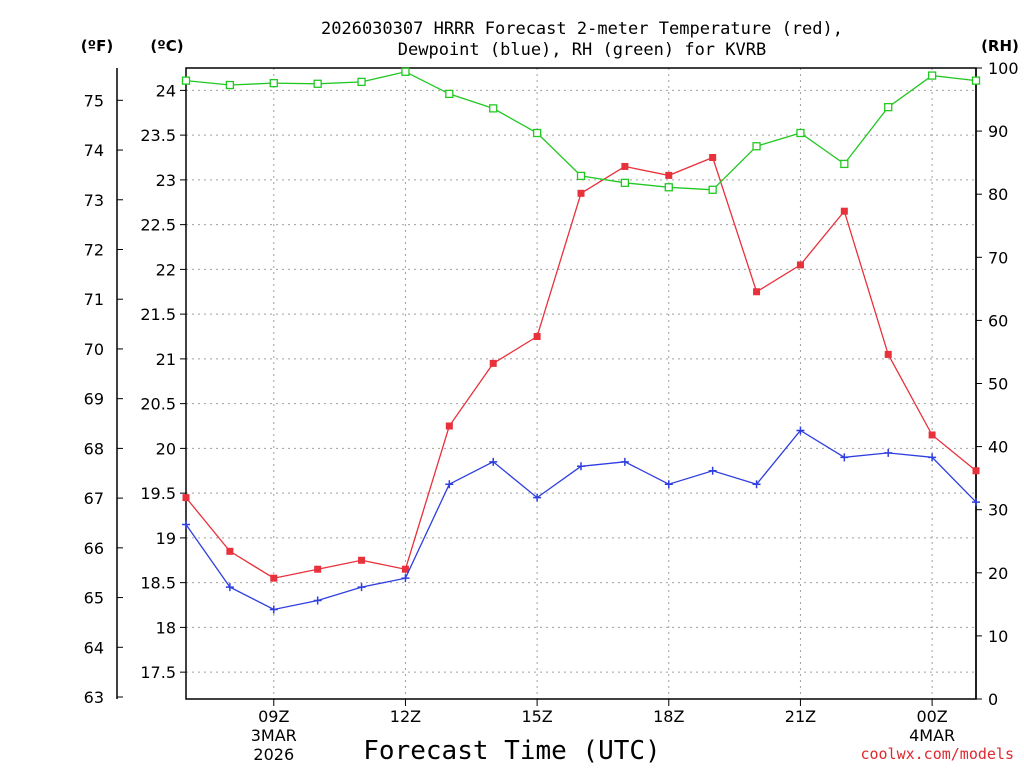 The image size is (1024, 768). What do you see at coordinates (94, 598) in the screenshot?
I see `fahrenheit-tick-label: 65` at bounding box center [94, 598].